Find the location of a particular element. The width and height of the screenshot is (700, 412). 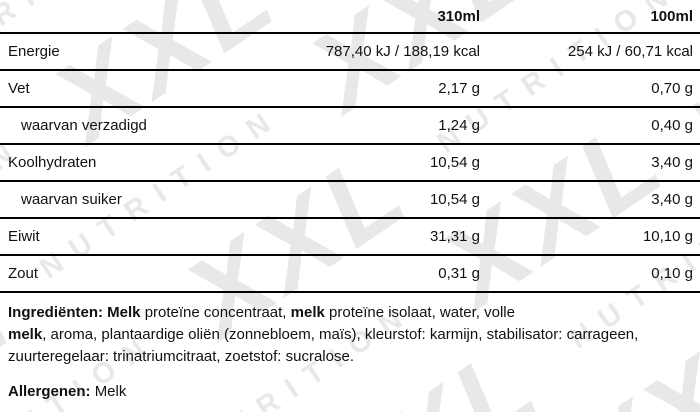

row-value-310ml: 0,31 g is located at coordinates (459, 273).